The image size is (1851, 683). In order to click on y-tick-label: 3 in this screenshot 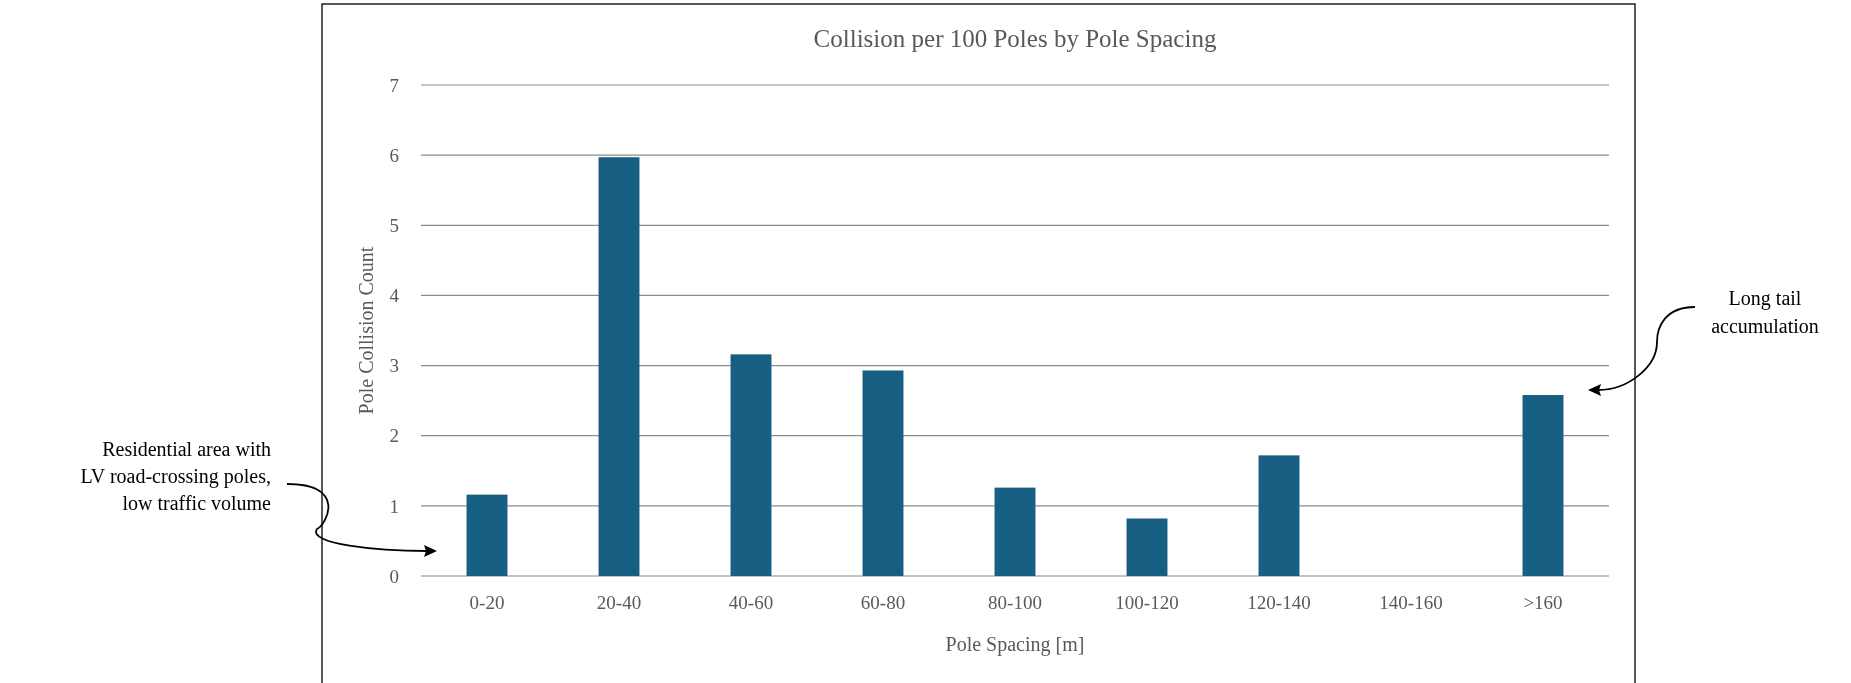, I will do `click(394, 366)`.